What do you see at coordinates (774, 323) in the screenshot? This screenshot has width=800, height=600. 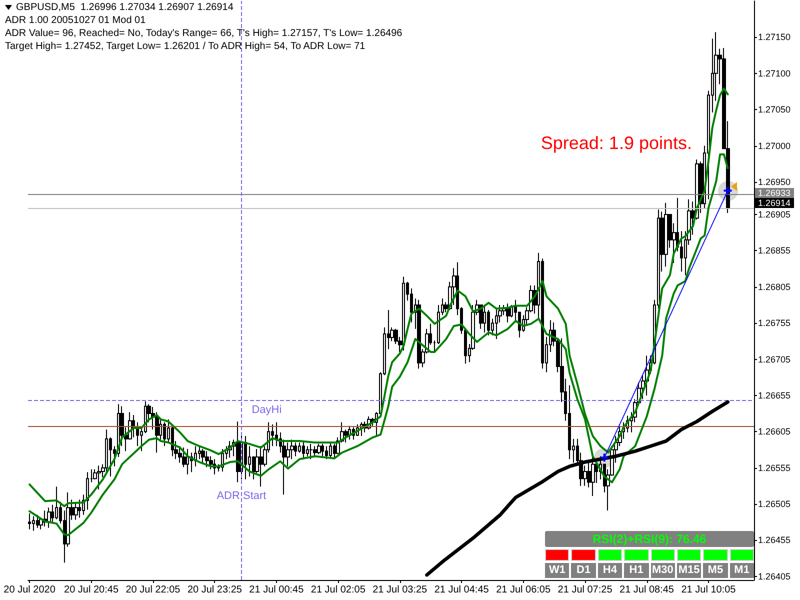 I see `y-tick-label: 1.26755` at bounding box center [774, 323].